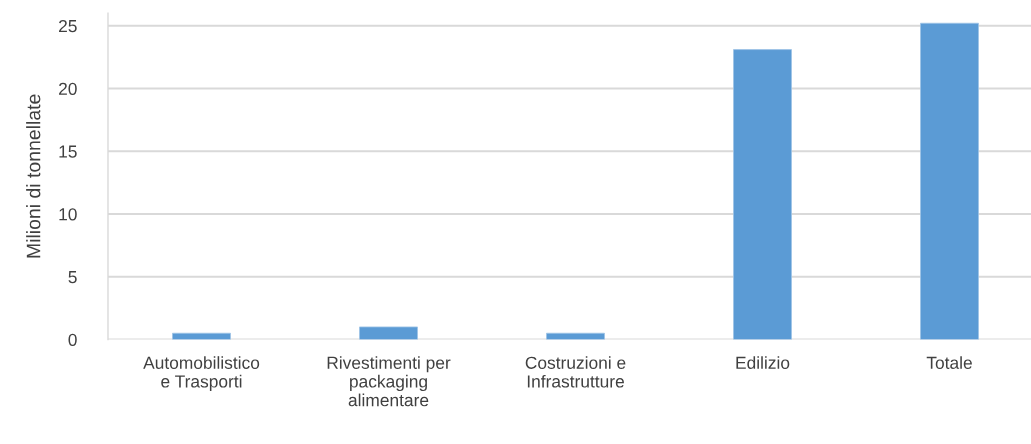 This screenshot has height=444, width=1031. What do you see at coordinates (201, 374) in the screenshot?
I see `x-tick-label: Automobilistico e Trasporti` at bounding box center [201, 374].